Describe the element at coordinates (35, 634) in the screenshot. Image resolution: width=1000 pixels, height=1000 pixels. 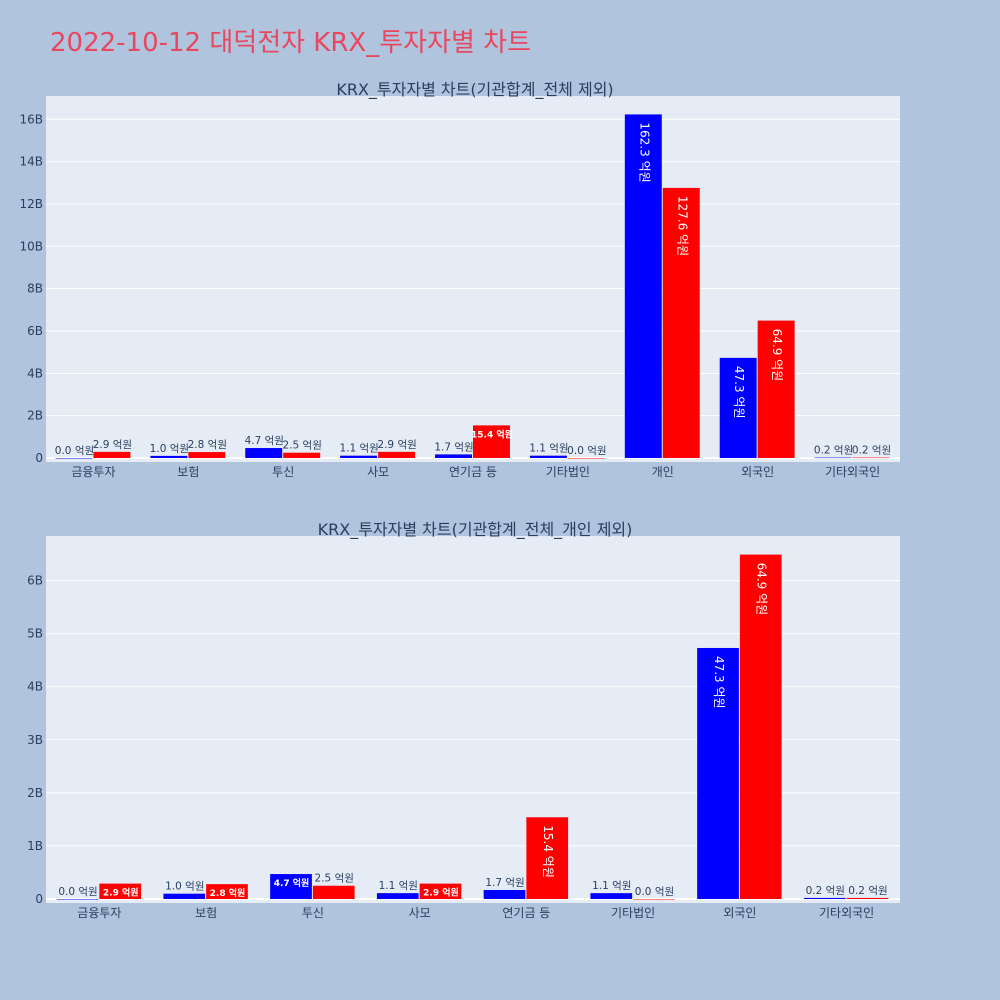
I see `y-tick-label: 5B` at that location.